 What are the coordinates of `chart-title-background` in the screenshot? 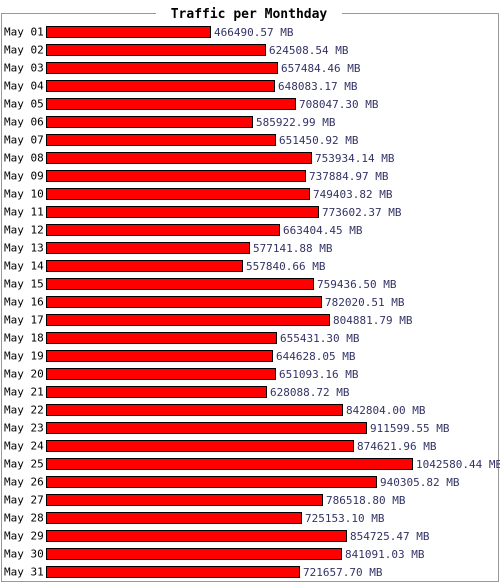 It's located at (249, 13).